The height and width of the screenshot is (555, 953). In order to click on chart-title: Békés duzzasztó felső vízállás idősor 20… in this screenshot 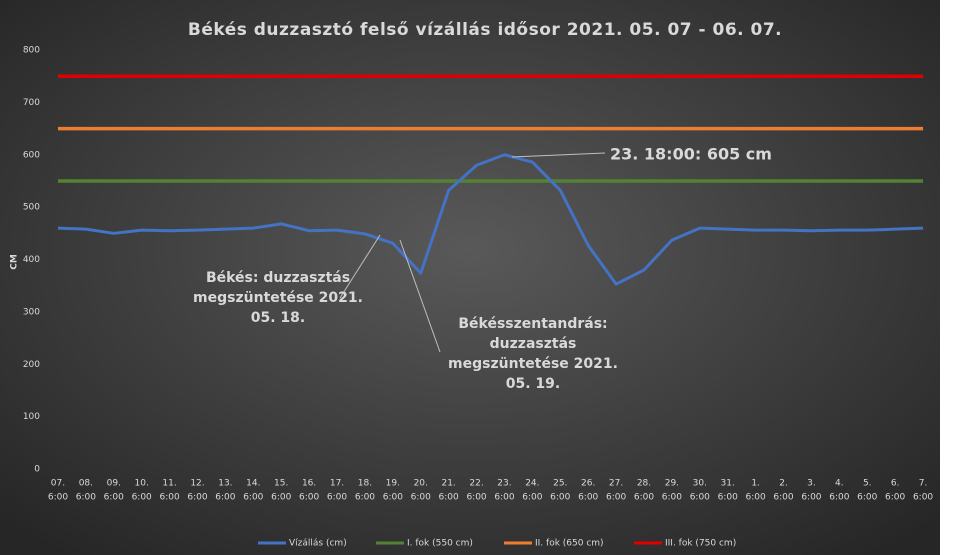, I will do `click(485, 30)`.